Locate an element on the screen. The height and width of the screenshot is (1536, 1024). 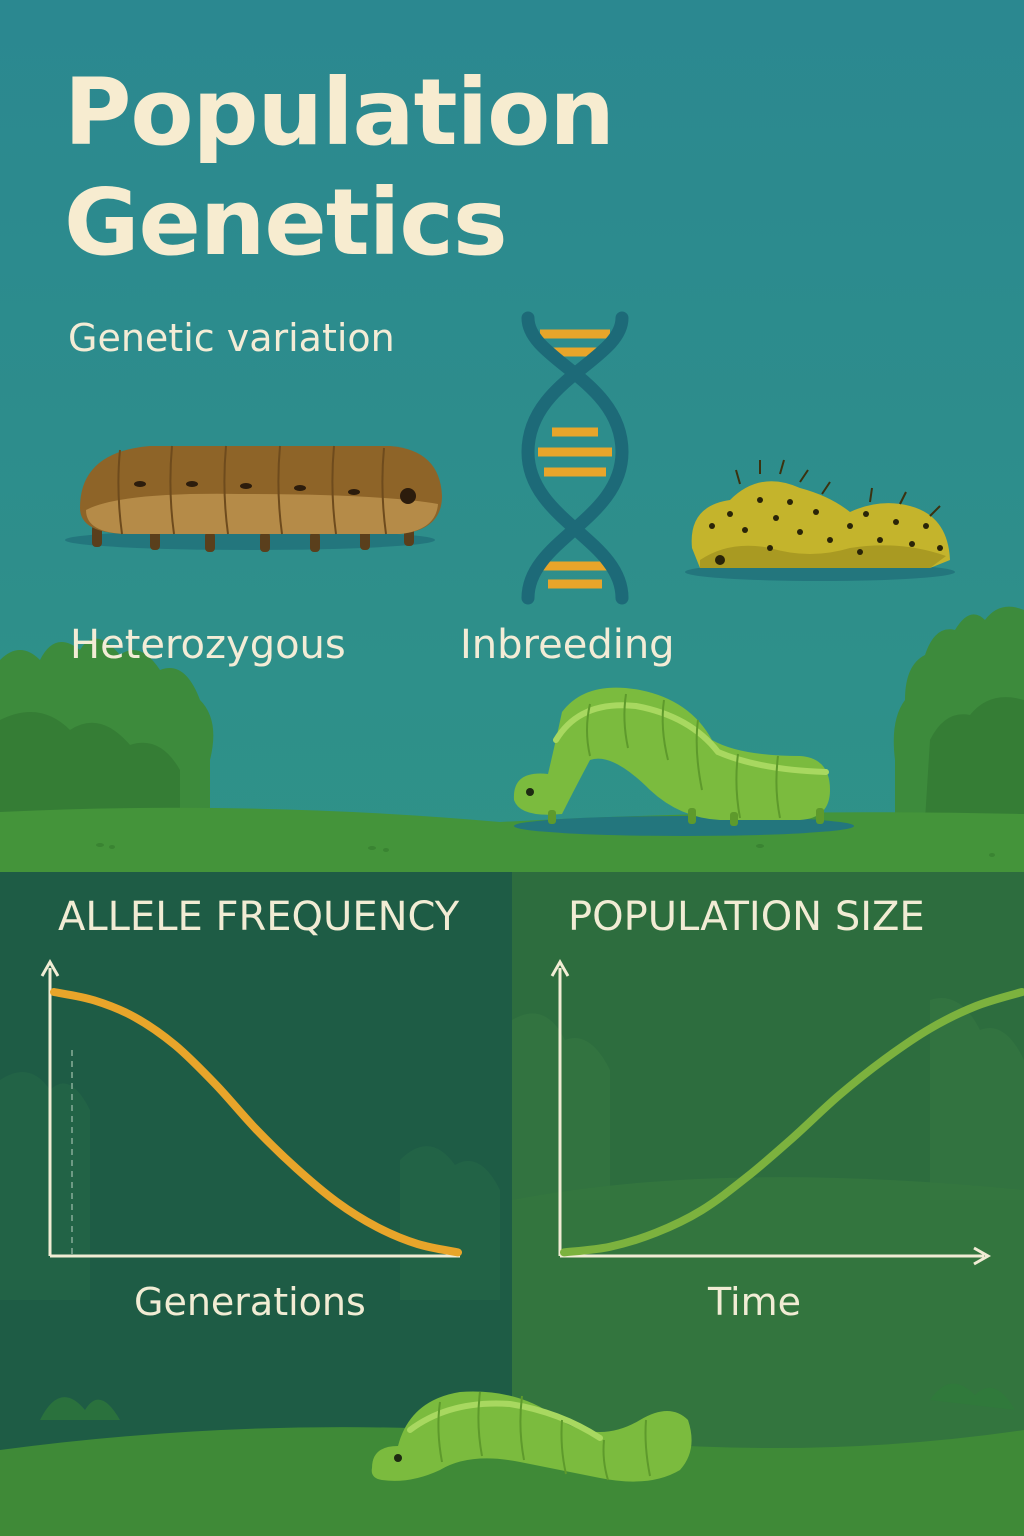
generations-axis-label: Generations is located at coordinates (250, 1302).